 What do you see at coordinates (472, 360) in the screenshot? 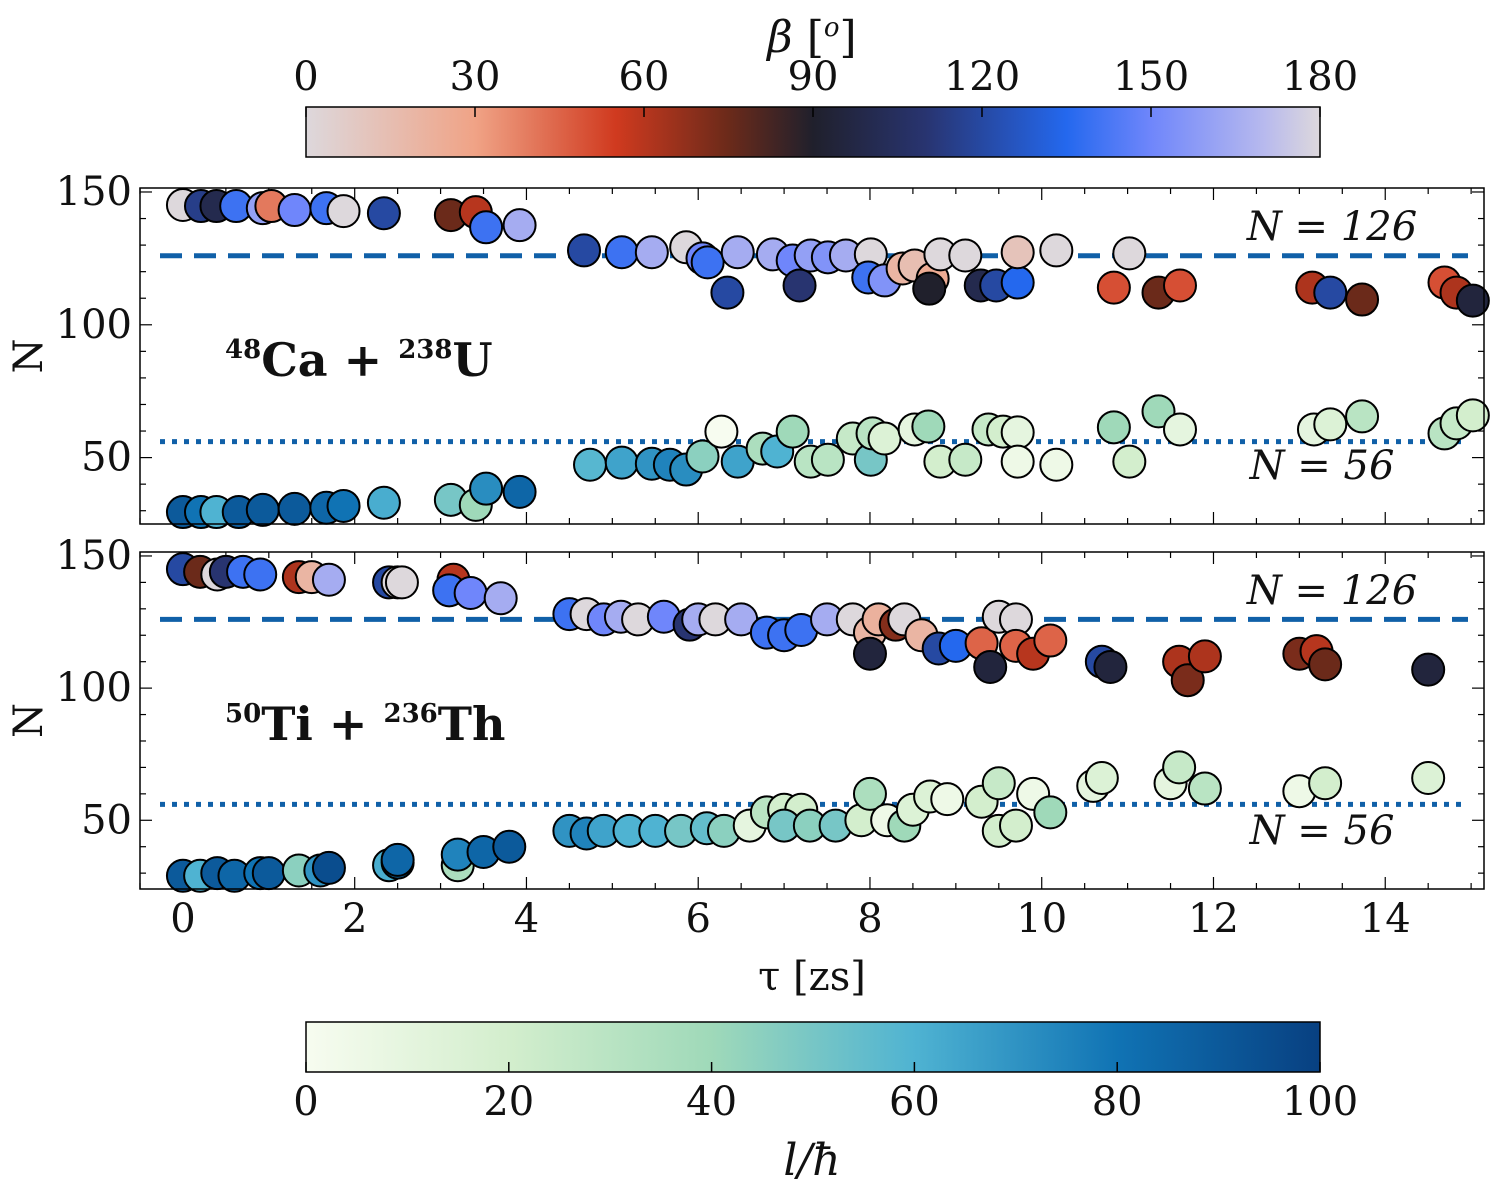
I see `panel-title-part: U` at bounding box center [472, 360].